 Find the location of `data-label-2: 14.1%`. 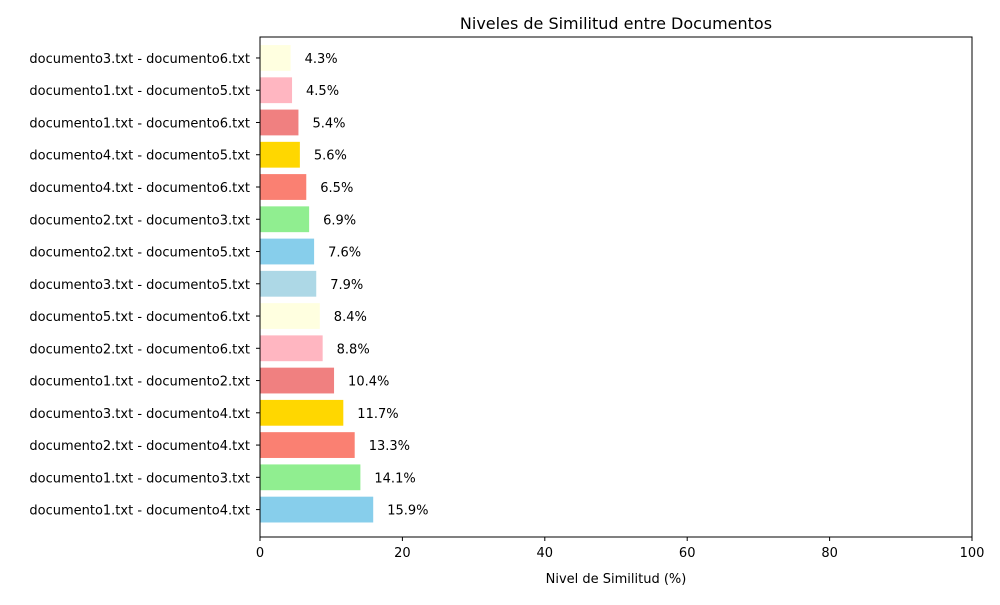

data-label-2: 14.1% is located at coordinates (394, 478).